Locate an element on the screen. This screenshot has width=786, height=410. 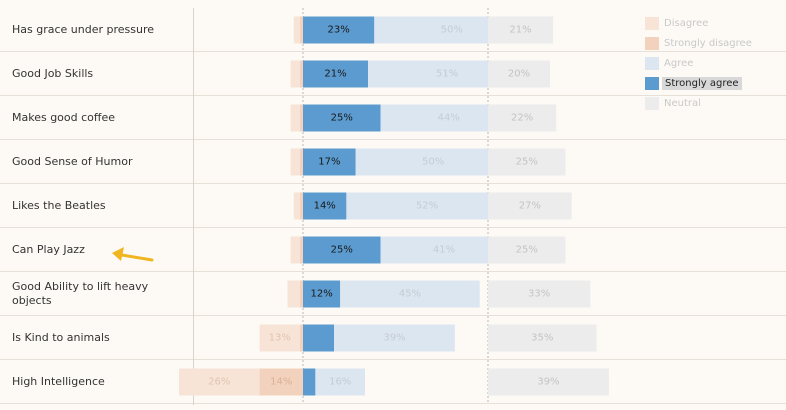
legend-item: Neutral is located at coordinates (710, 104).